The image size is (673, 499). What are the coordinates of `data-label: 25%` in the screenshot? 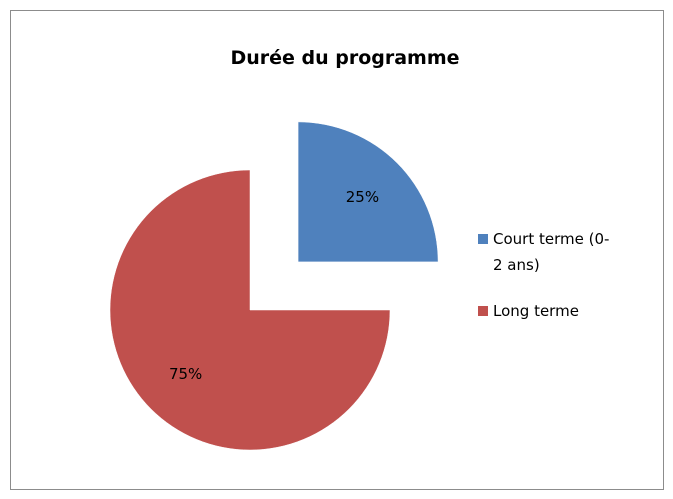 It's located at (362, 197).